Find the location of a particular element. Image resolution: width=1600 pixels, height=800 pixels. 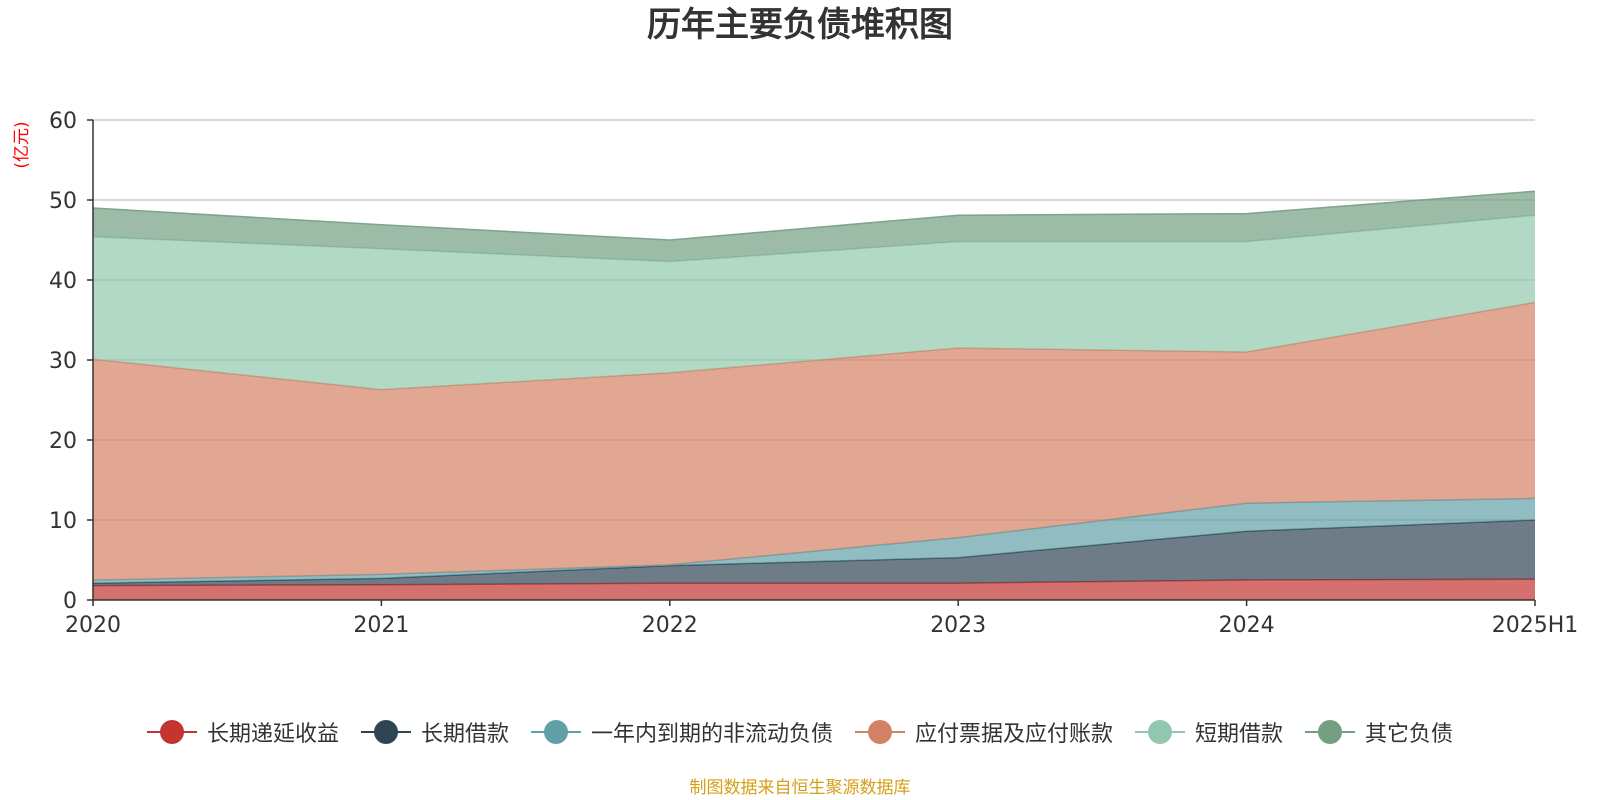

x-tick-label: 2023 is located at coordinates (958, 625).